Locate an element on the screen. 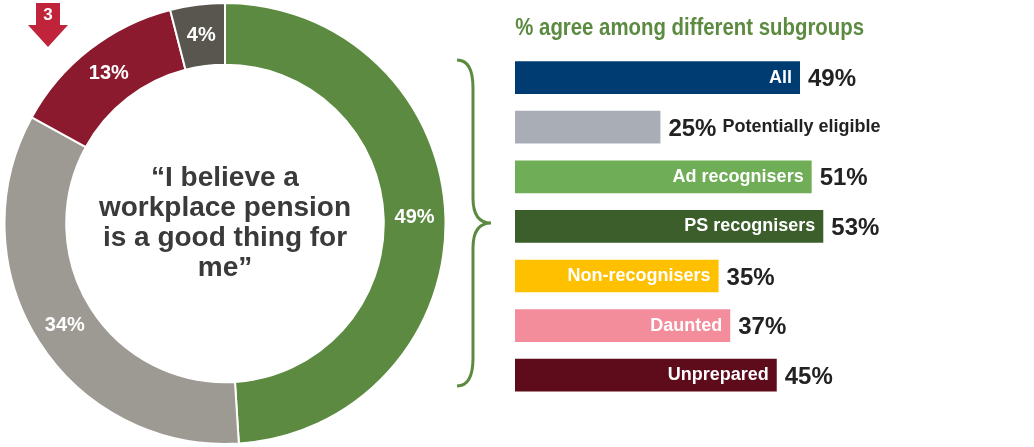 The height and width of the screenshot is (447, 1034). y-tick-label: All is located at coordinates (781, 76).